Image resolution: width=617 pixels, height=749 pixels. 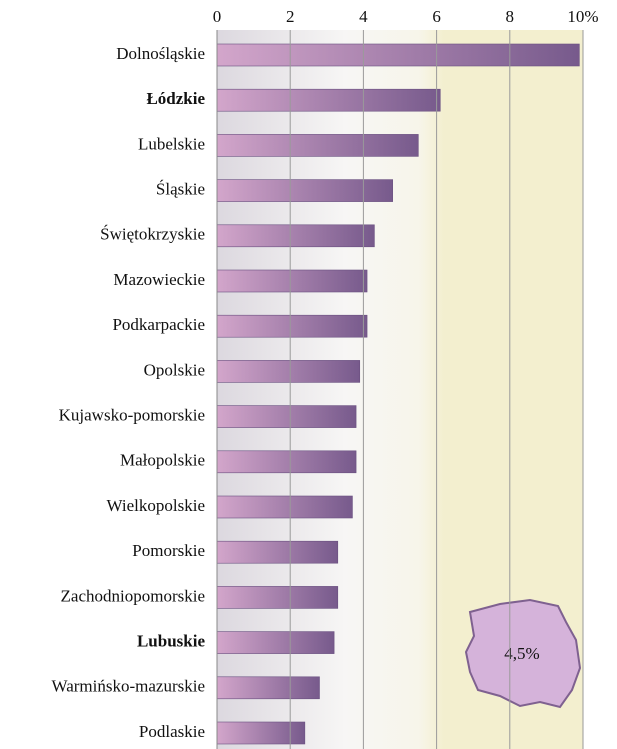 I want to click on x-tick-label: 4, so click(x=363, y=16).